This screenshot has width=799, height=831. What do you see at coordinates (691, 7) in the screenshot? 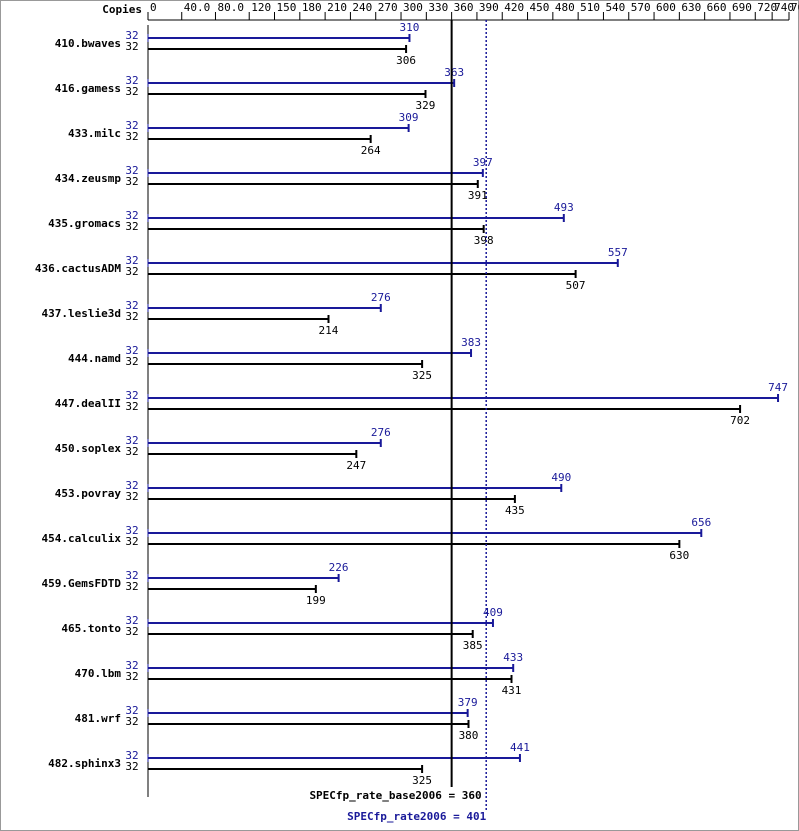
I see `x-tick-label: 630` at bounding box center [691, 7].